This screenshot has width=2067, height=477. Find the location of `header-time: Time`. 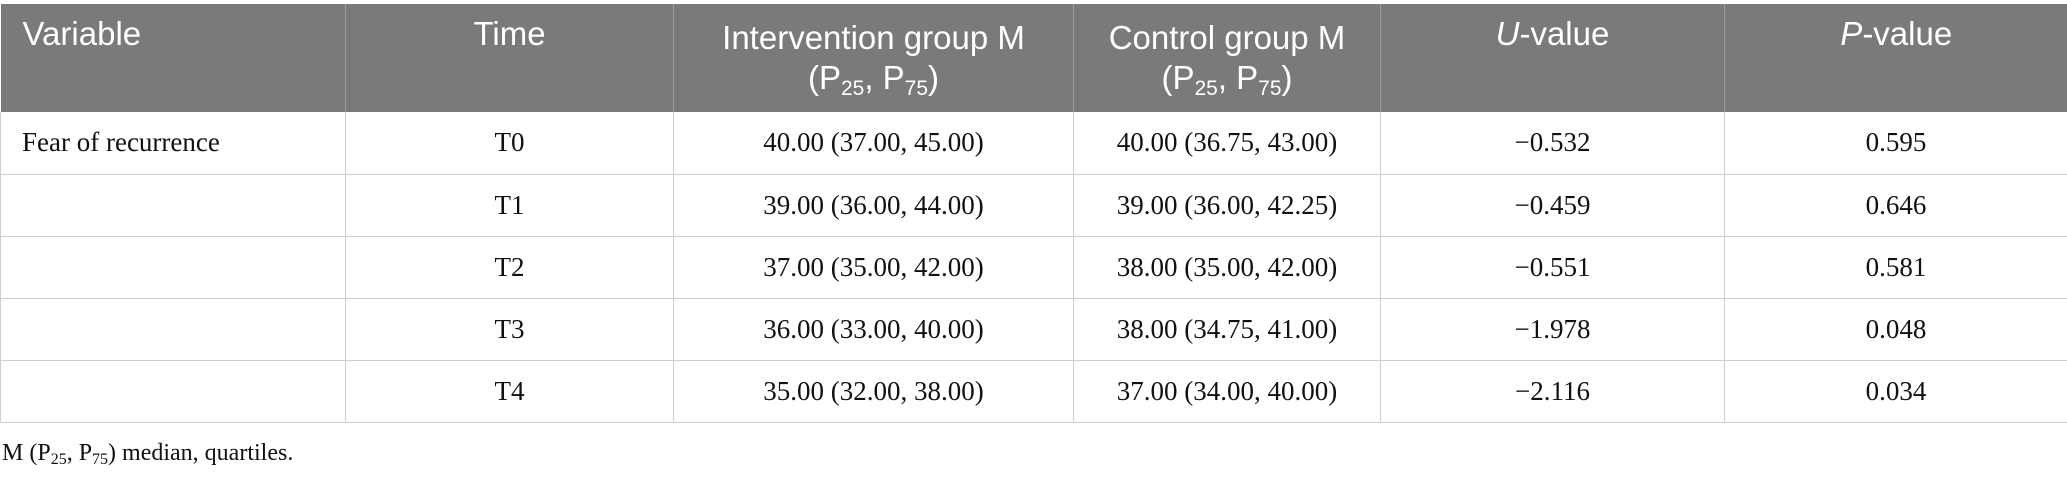

header-time: Time is located at coordinates (509, 58).